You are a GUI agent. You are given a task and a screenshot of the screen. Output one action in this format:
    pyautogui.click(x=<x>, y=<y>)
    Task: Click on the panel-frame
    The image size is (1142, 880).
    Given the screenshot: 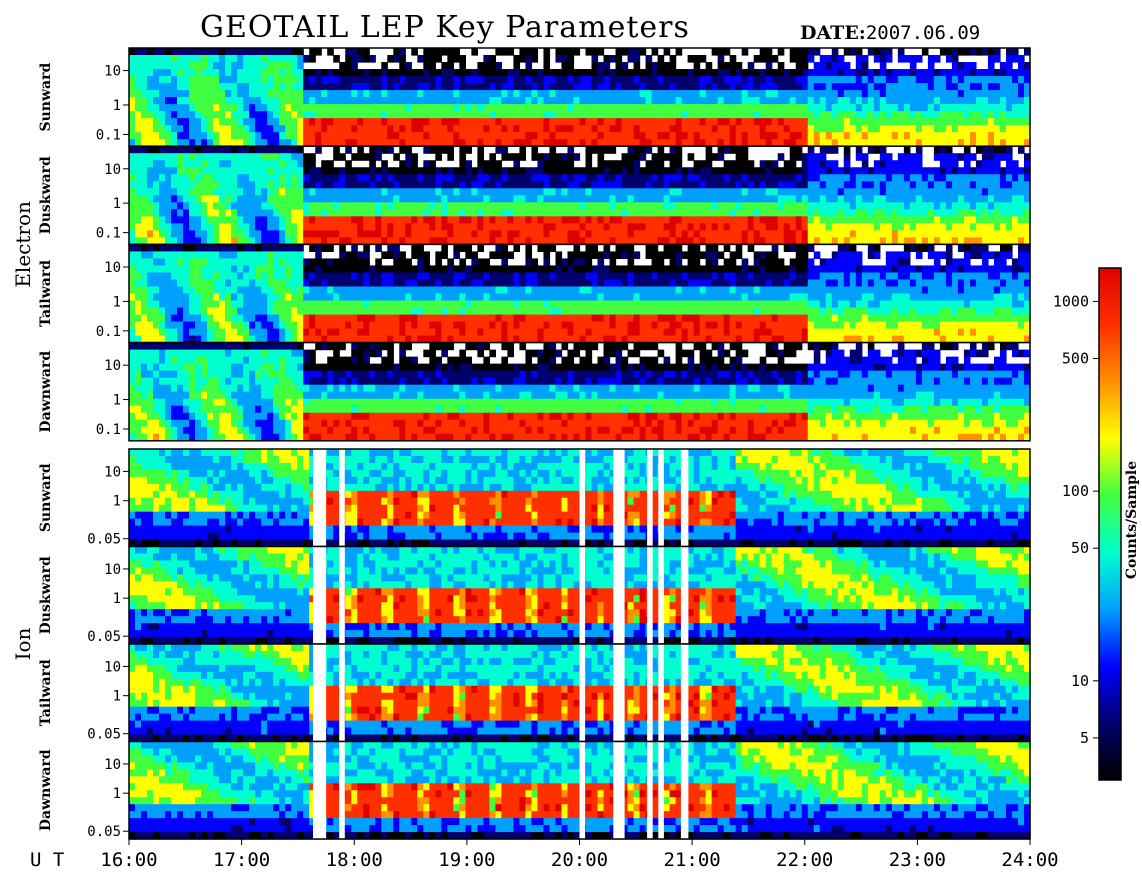 What is the action you would take?
    pyautogui.click(x=579, y=391)
    